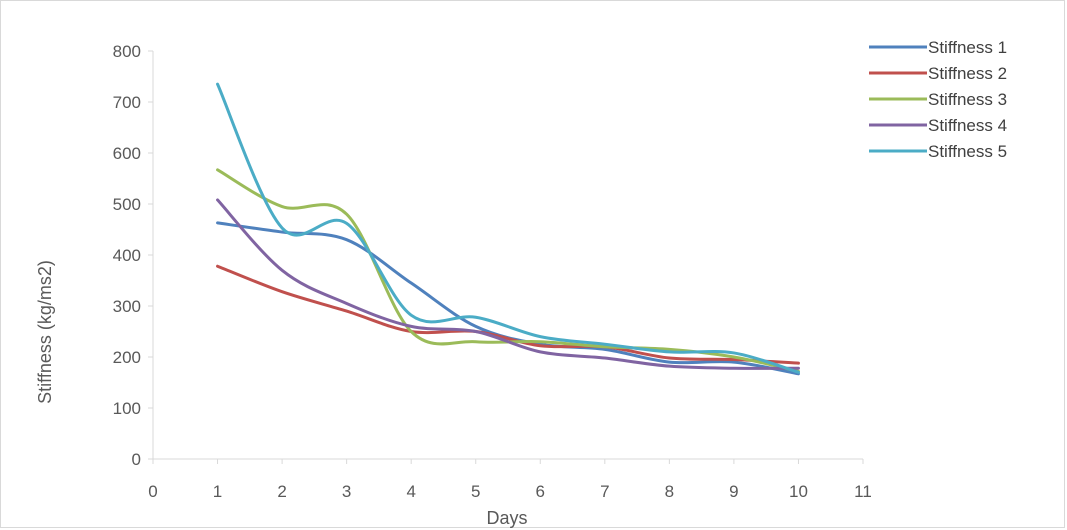  What do you see at coordinates (127, 102) in the screenshot?
I see `y-tick-label: 700` at bounding box center [127, 102].